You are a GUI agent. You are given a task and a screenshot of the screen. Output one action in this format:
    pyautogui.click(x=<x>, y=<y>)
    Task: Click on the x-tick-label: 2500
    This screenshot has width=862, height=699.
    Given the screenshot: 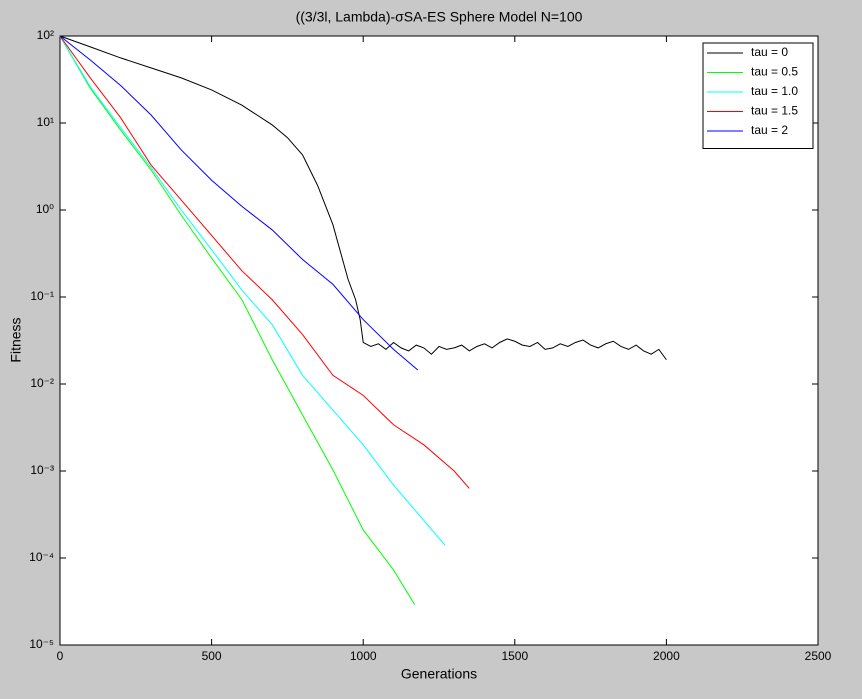 What is the action you would take?
    pyautogui.click(x=818, y=656)
    